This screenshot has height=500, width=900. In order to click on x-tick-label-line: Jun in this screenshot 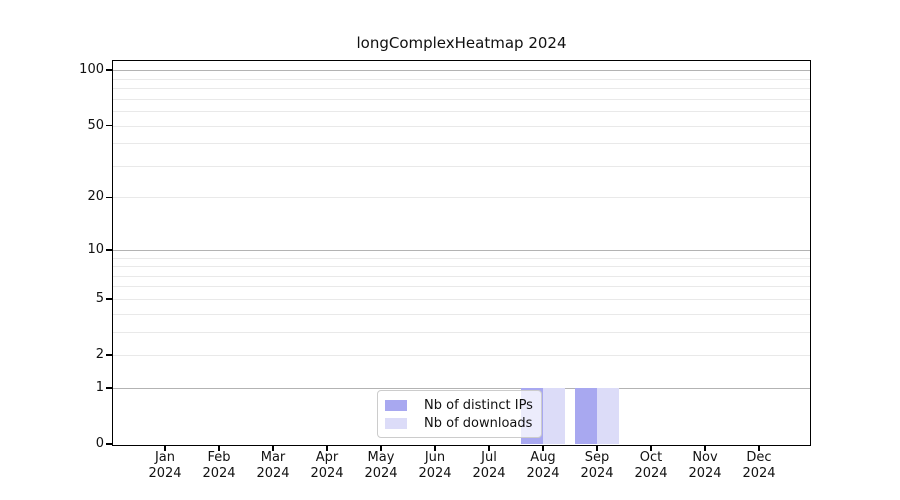, I will do `click(435, 457)`.